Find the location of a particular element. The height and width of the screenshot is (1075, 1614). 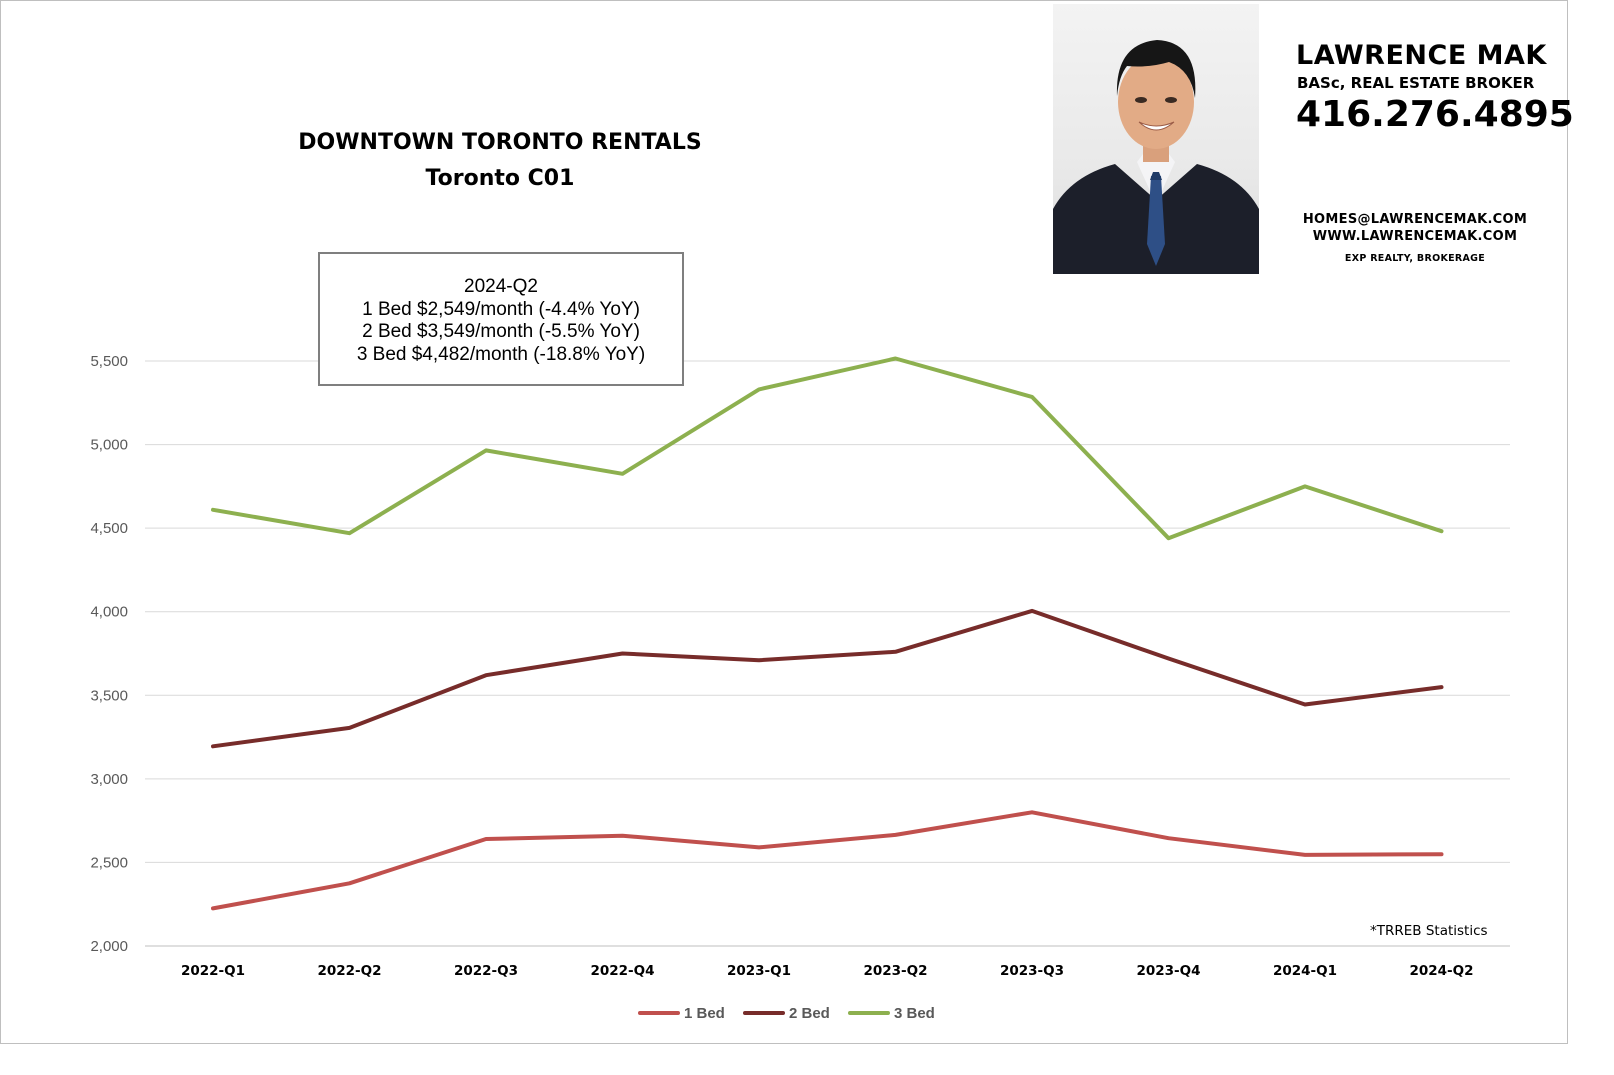

legend-item-3-bed: 3 Bed is located at coordinates (891, 1013).